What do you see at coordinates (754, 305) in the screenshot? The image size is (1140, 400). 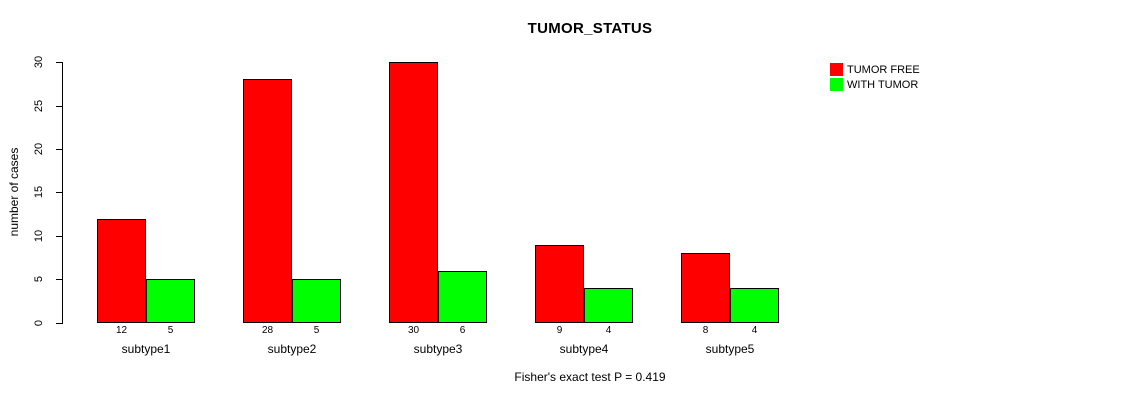 I see `bar-subtype5-with-tumor` at bounding box center [754, 305].